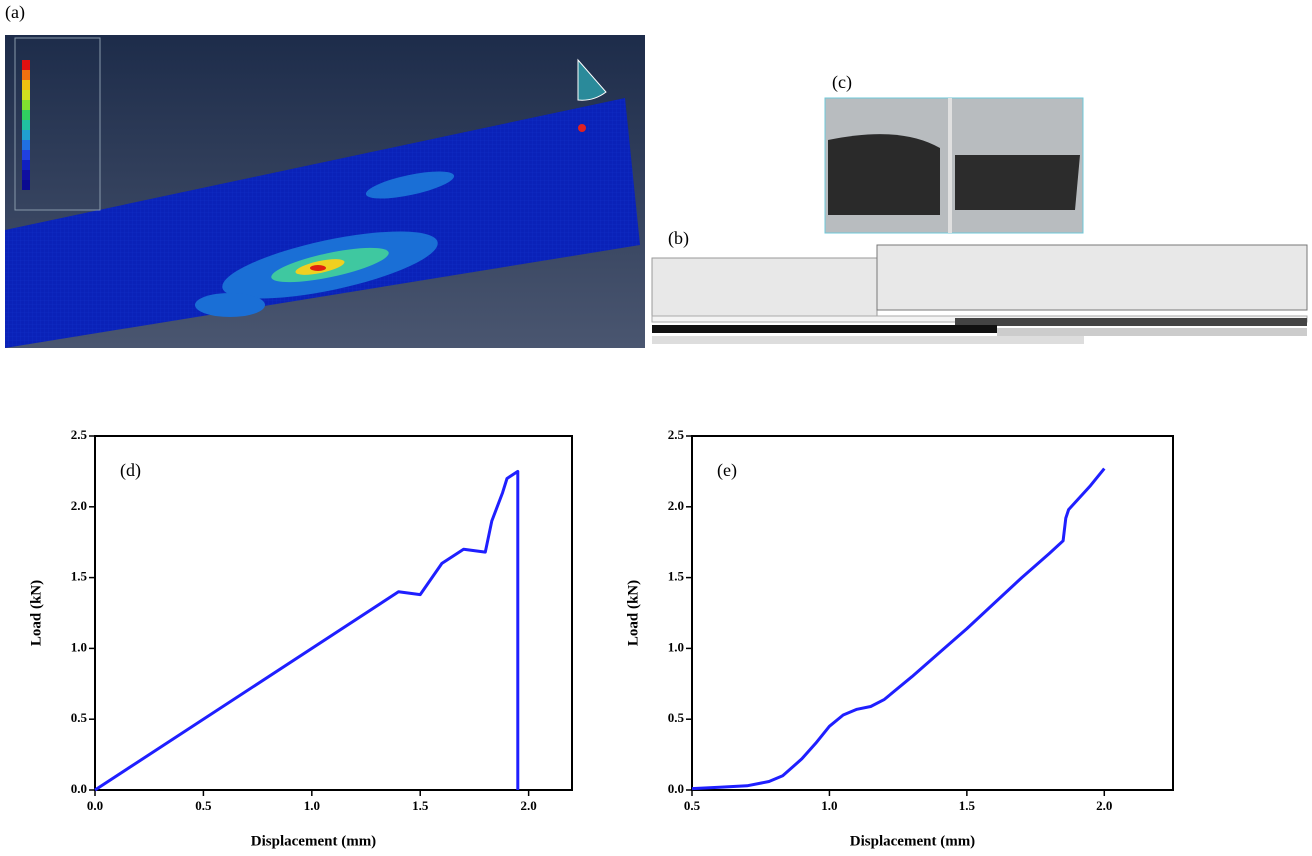 This screenshot has height=856, width=1312. I want to click on joint-panel: (b), so click(979, 286).